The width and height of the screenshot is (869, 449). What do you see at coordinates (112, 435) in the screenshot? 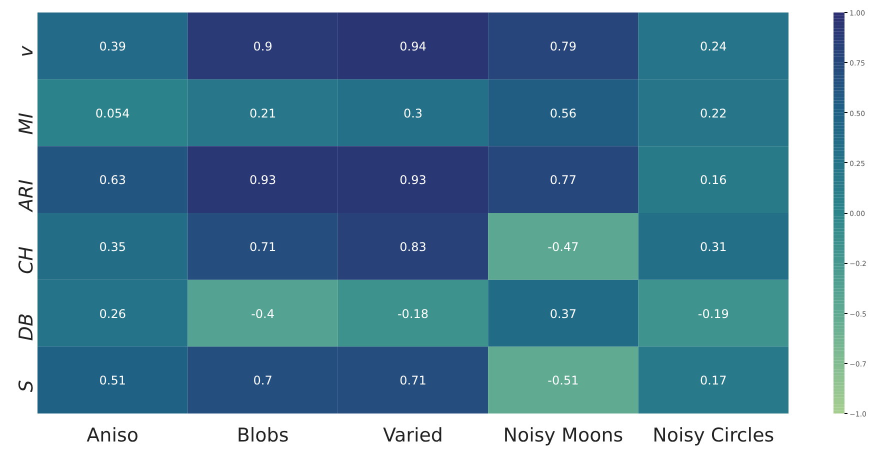
I see `x-tick-label: Aniso` at bounding box center [112, 435].